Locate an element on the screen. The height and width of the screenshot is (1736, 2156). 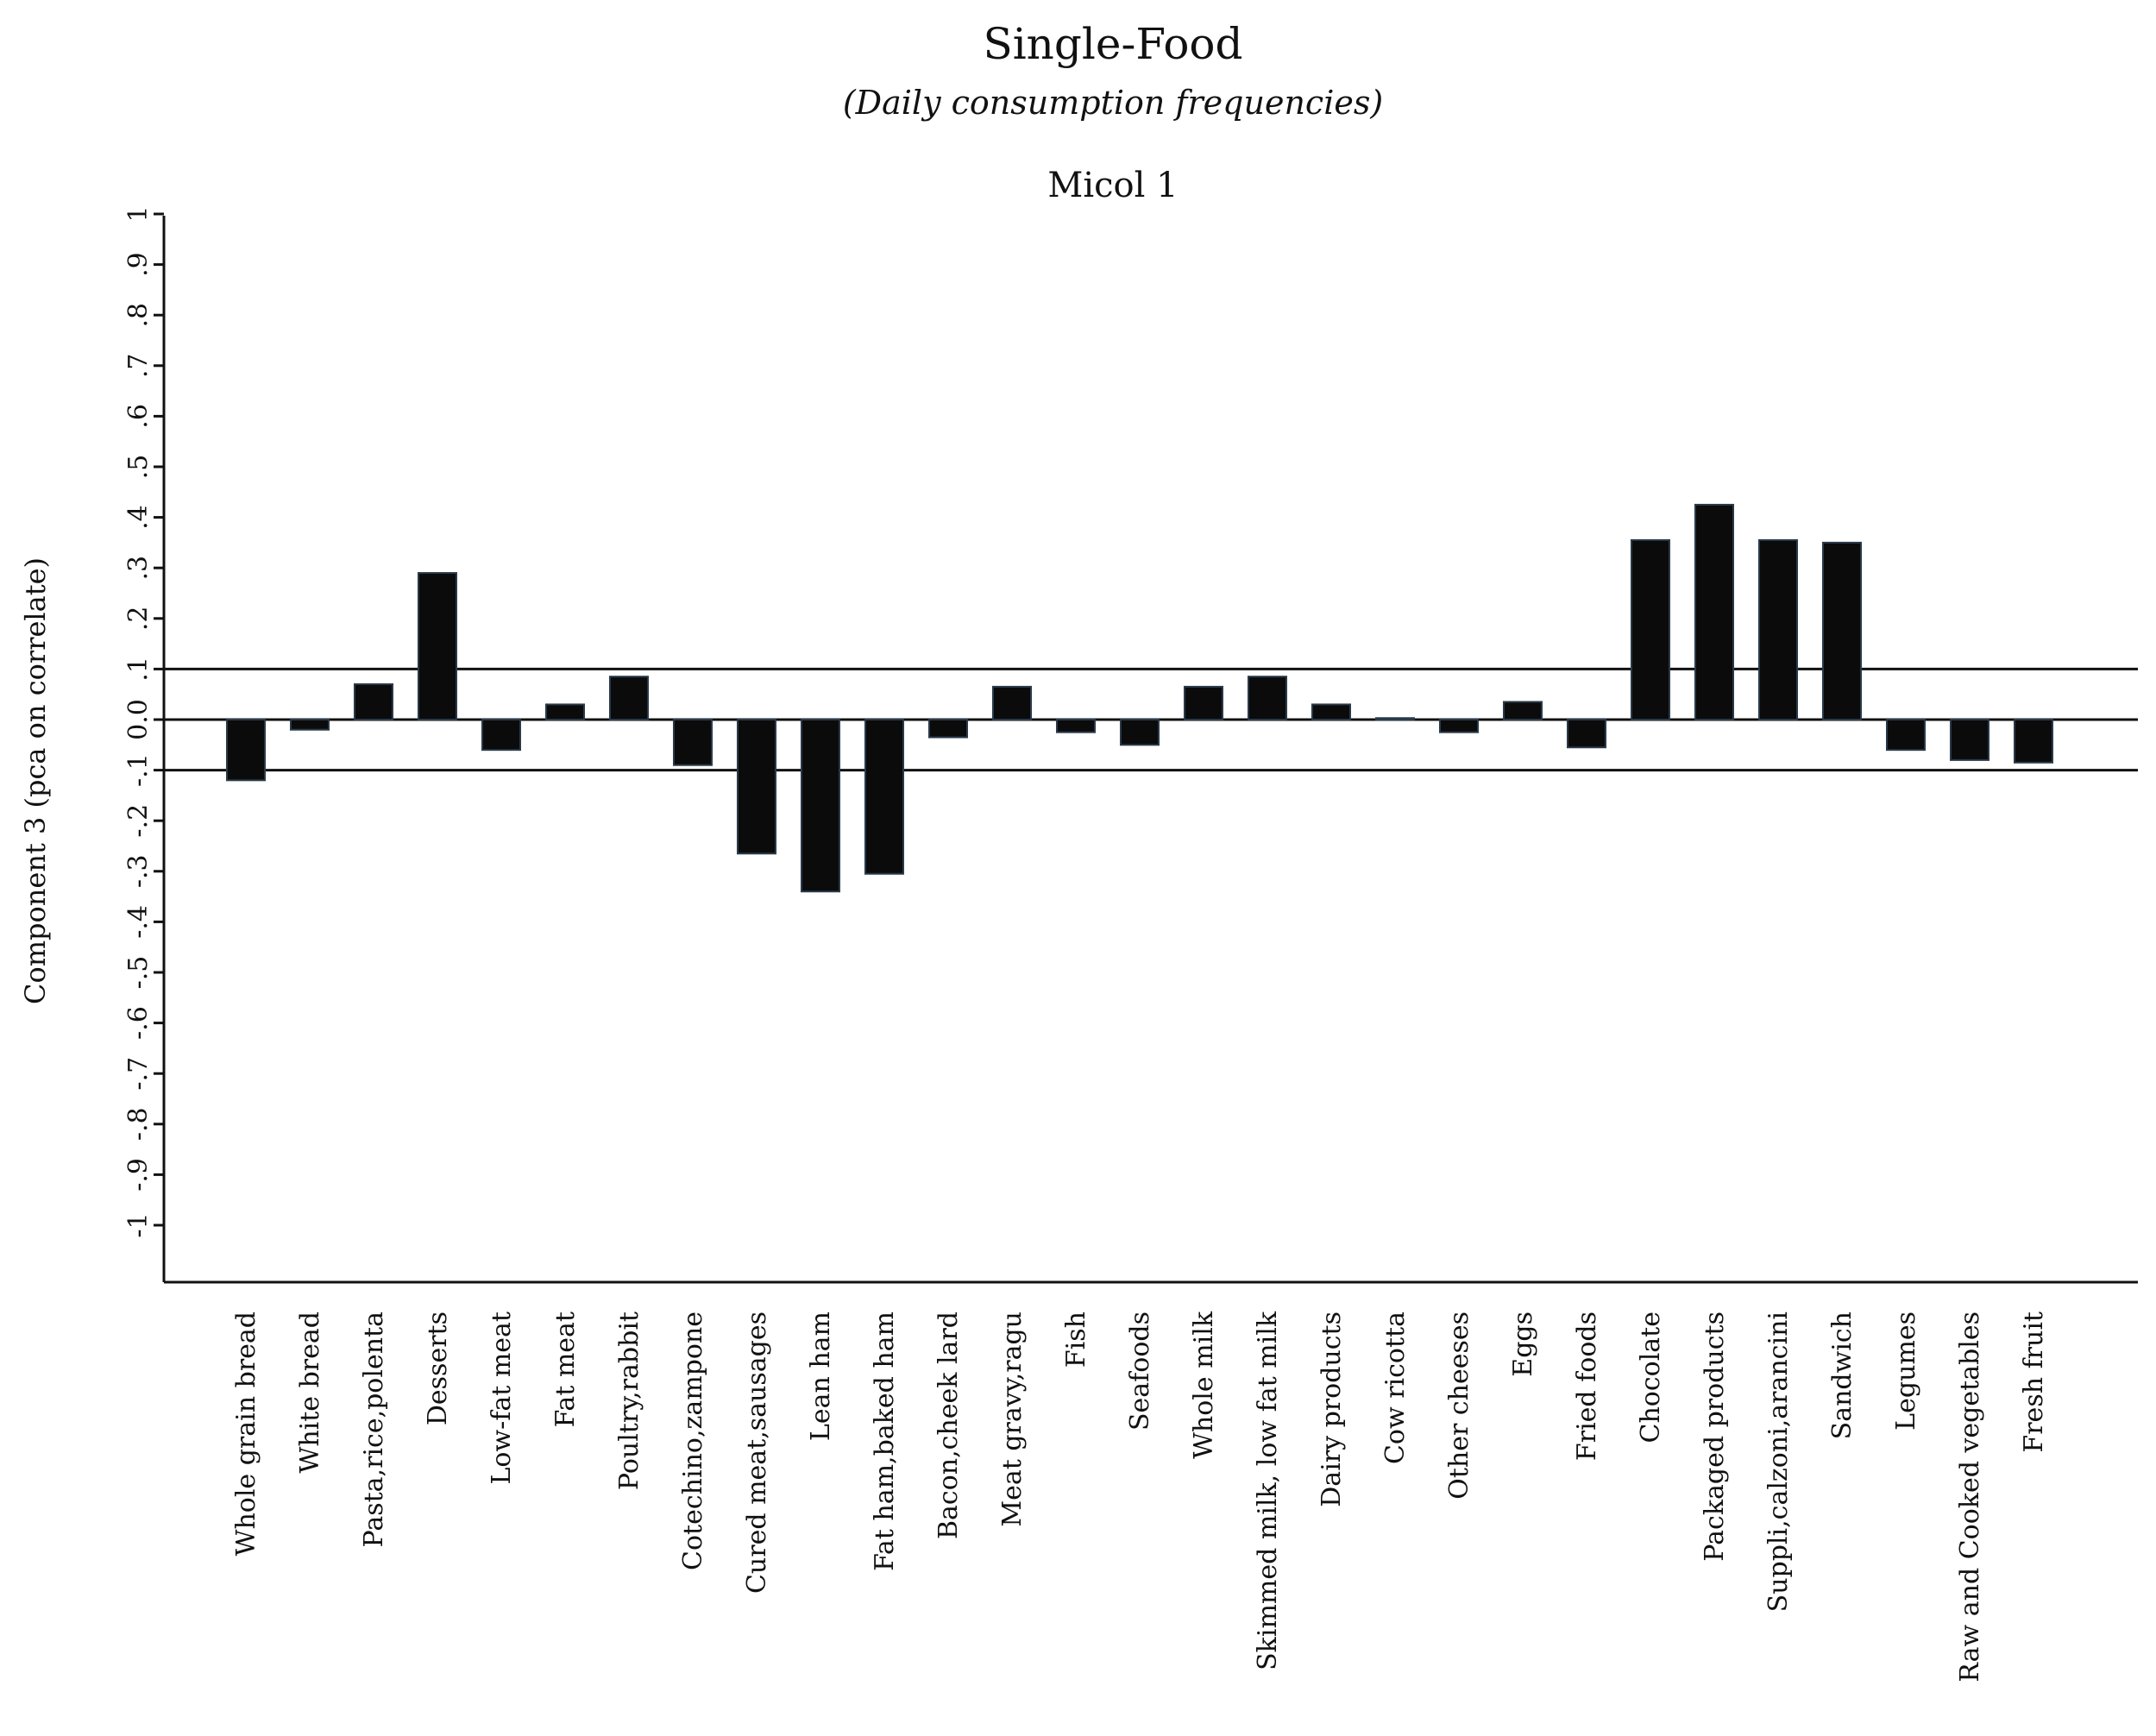
x-category-label: Chocolate is located at coordinates (1651, 1377).